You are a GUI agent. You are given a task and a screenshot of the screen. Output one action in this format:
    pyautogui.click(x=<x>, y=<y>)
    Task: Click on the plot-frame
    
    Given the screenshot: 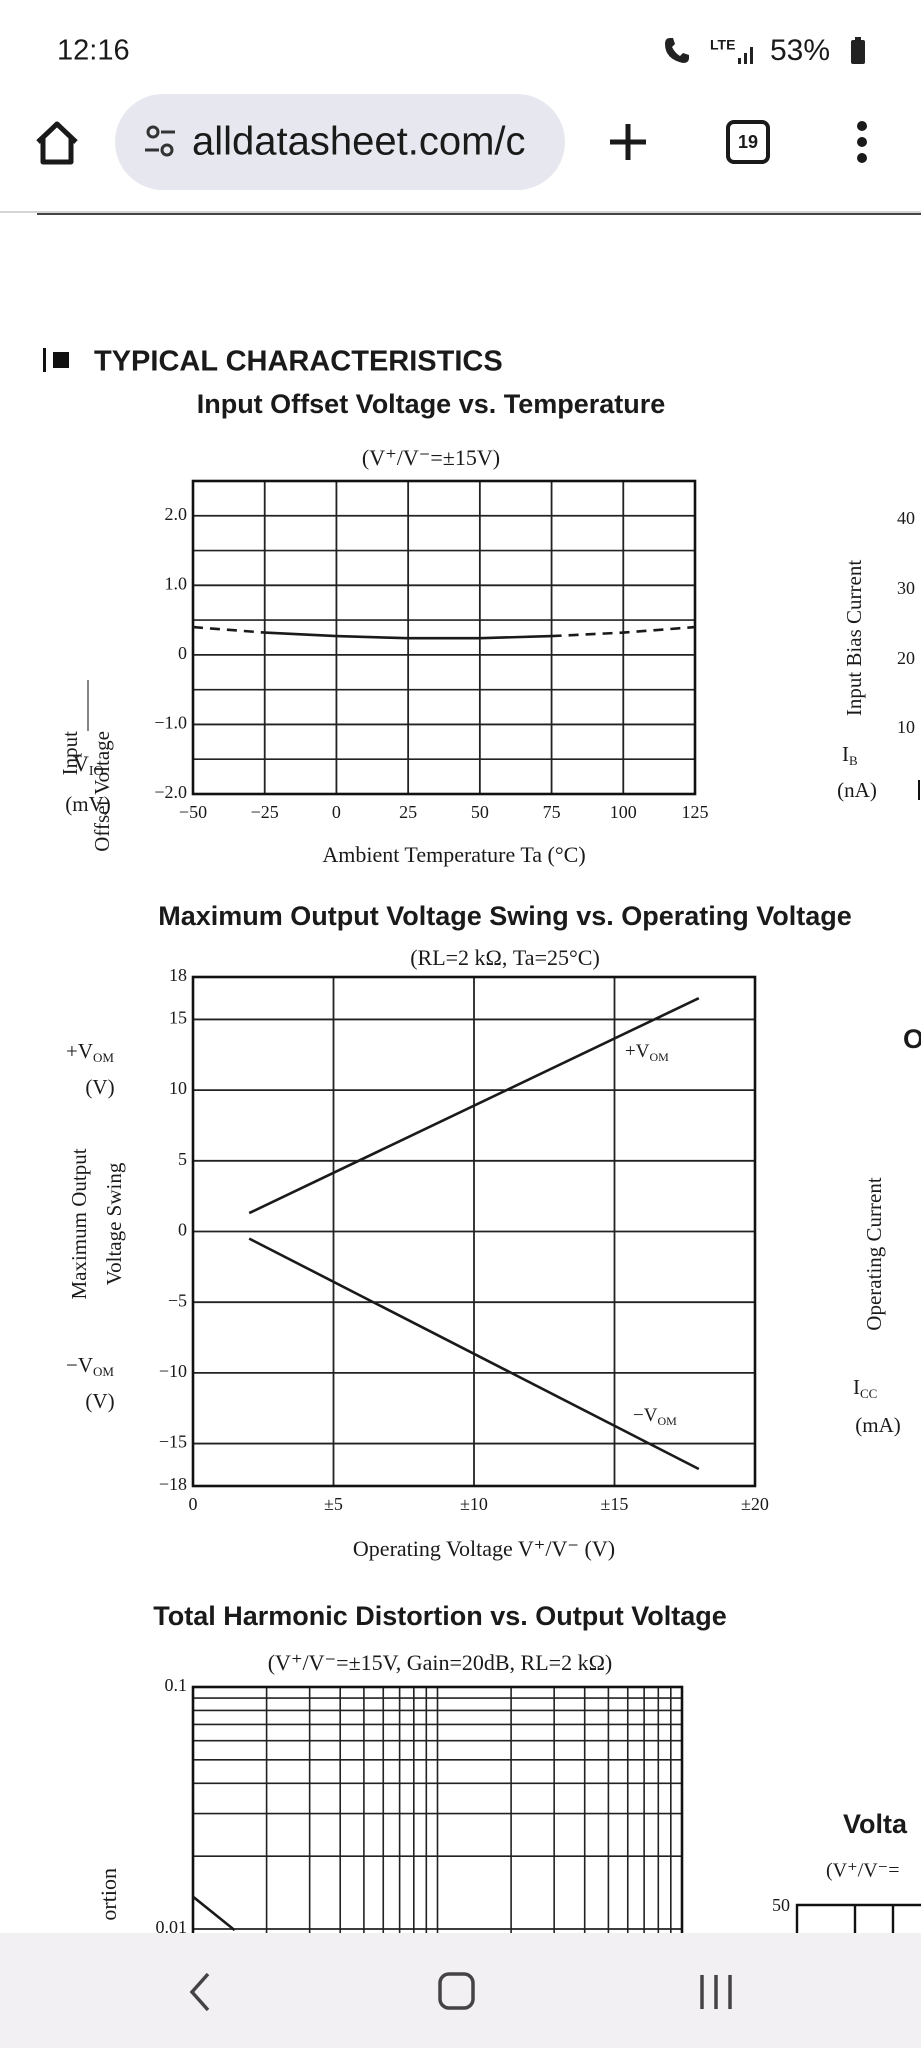 What is the action you would take?
    pyautogui.click(x=444, y=637)
    